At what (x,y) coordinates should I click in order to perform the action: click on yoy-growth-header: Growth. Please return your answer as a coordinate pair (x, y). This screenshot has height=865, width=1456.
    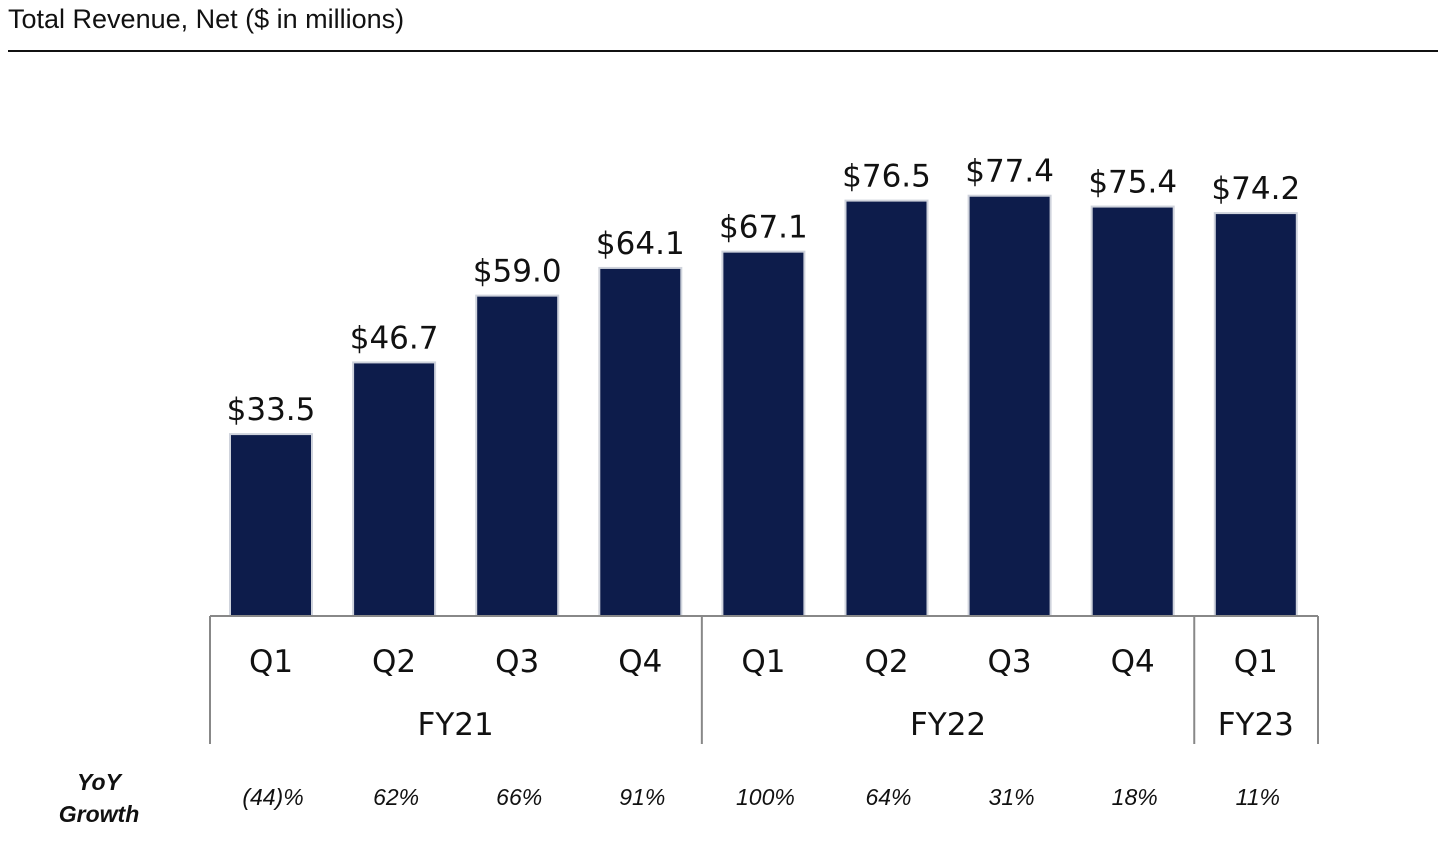
    Looking at the image, I should click on (99, 814).